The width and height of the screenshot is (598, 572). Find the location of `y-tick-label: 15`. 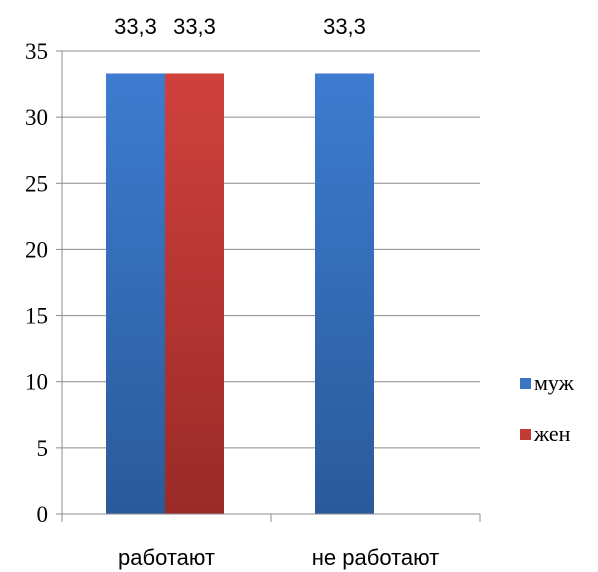

y-tick-label: 15 is located at coordinates (36, 316).